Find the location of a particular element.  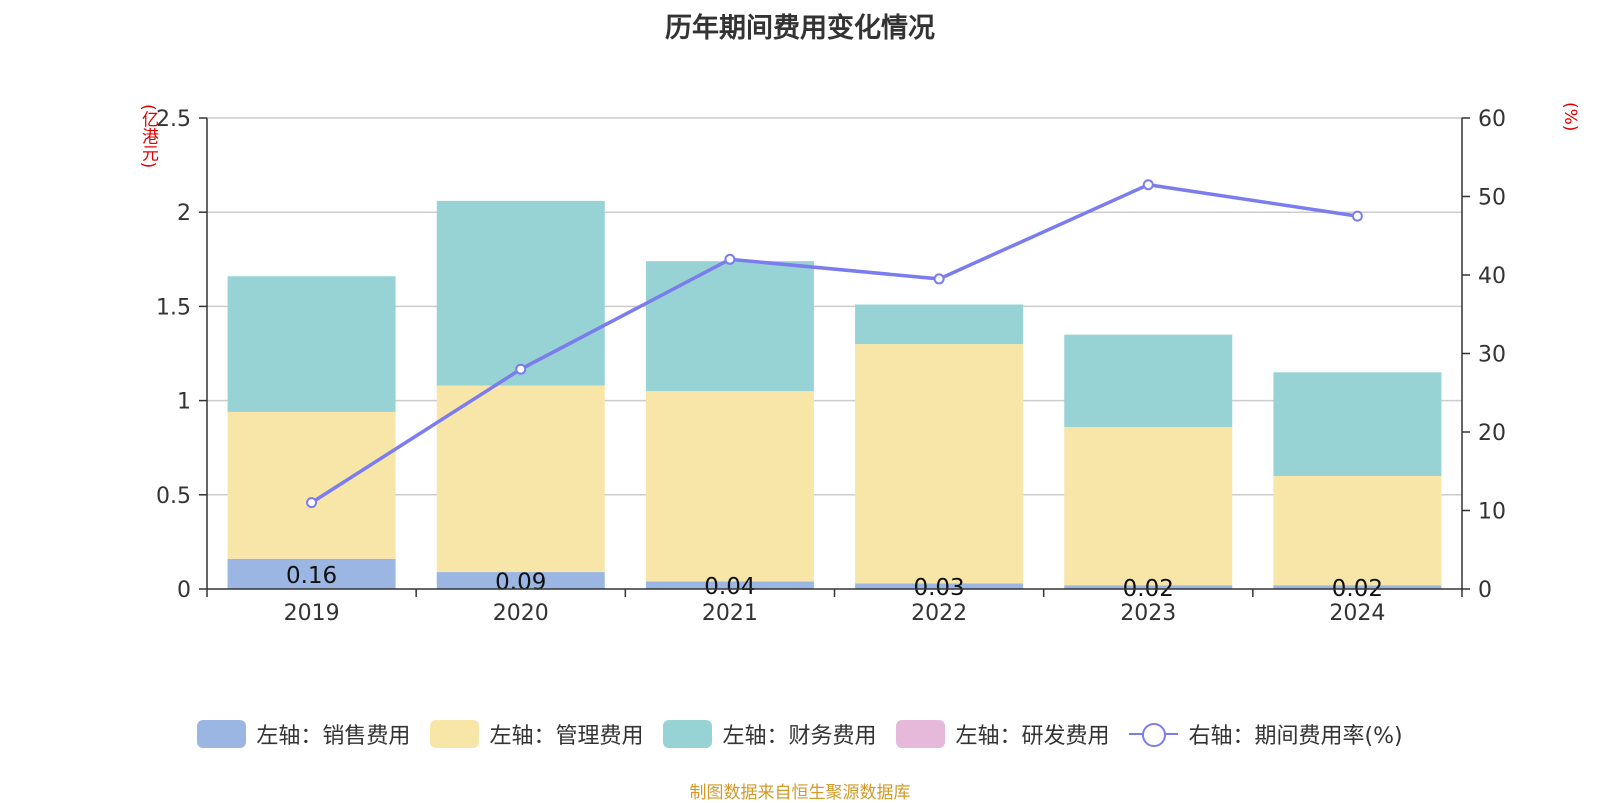

left-tick-label: 1 is located at coordinates (184, 402).